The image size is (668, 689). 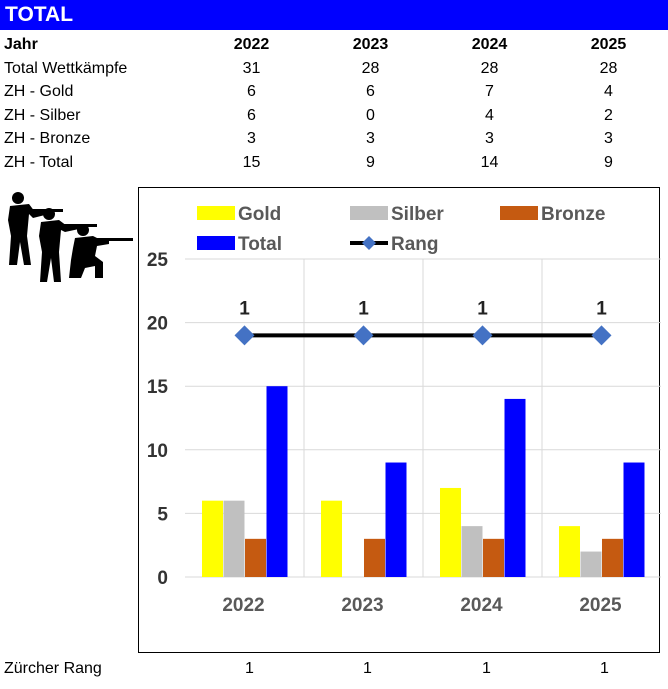 I want to click on title-banner: TOTAL, so click(x=334, y=15).